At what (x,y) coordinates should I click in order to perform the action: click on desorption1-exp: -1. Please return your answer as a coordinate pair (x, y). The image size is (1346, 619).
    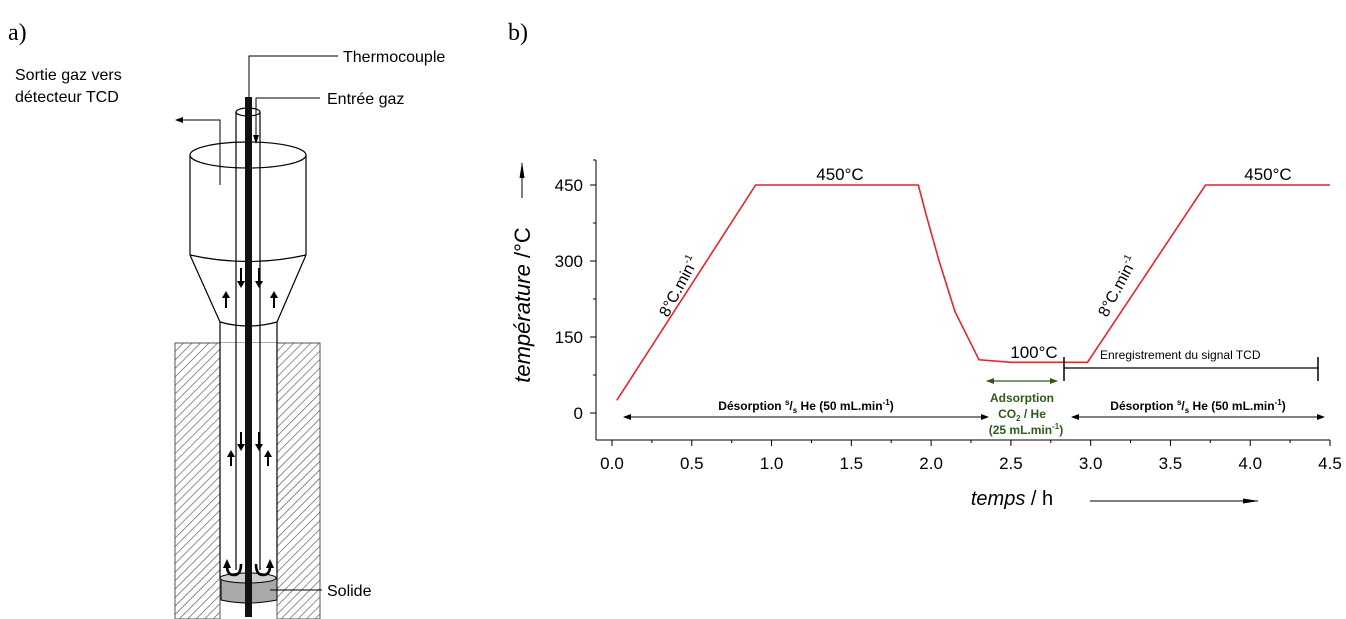
    Looking at the image, I should click on (887, 402).